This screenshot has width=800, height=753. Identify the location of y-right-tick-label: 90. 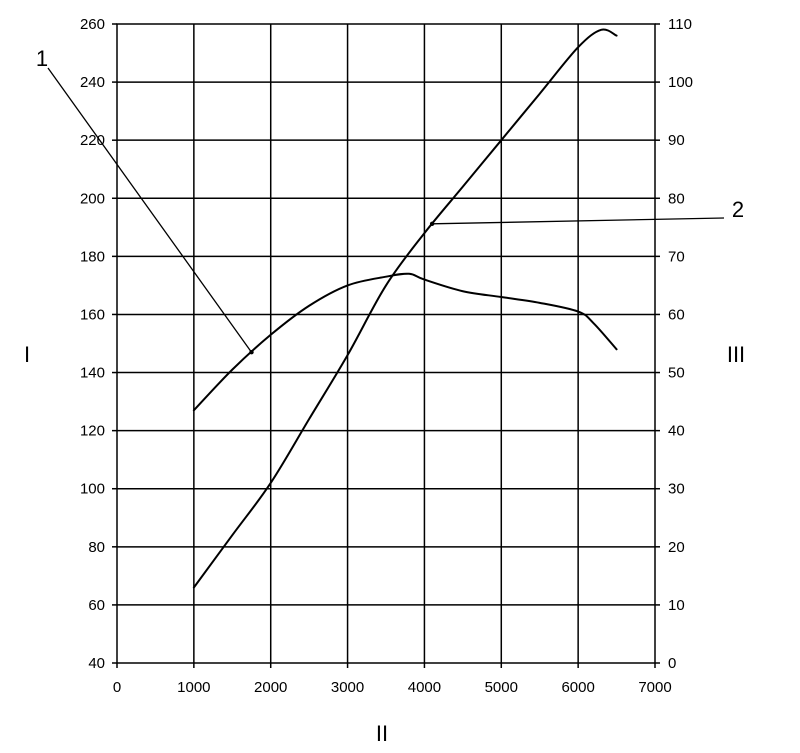
(676, 140).